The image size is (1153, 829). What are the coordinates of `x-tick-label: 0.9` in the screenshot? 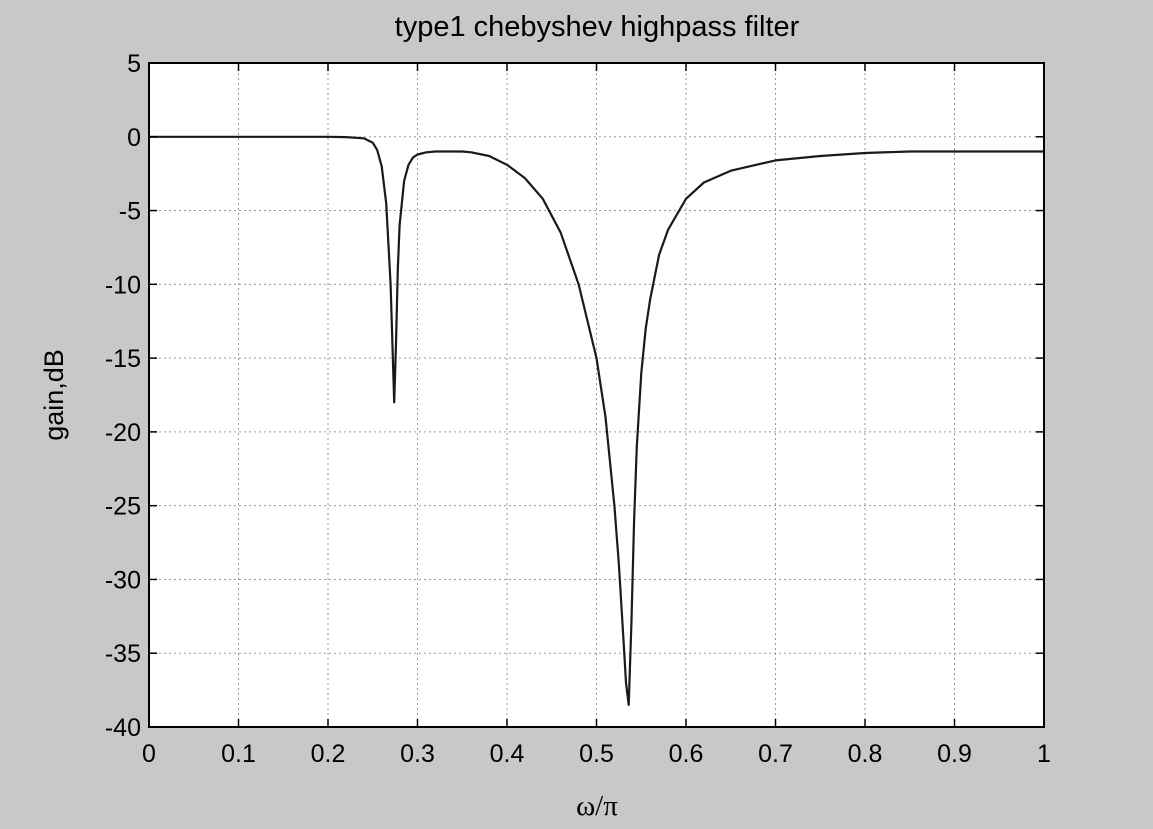 It's located at (954, 754).